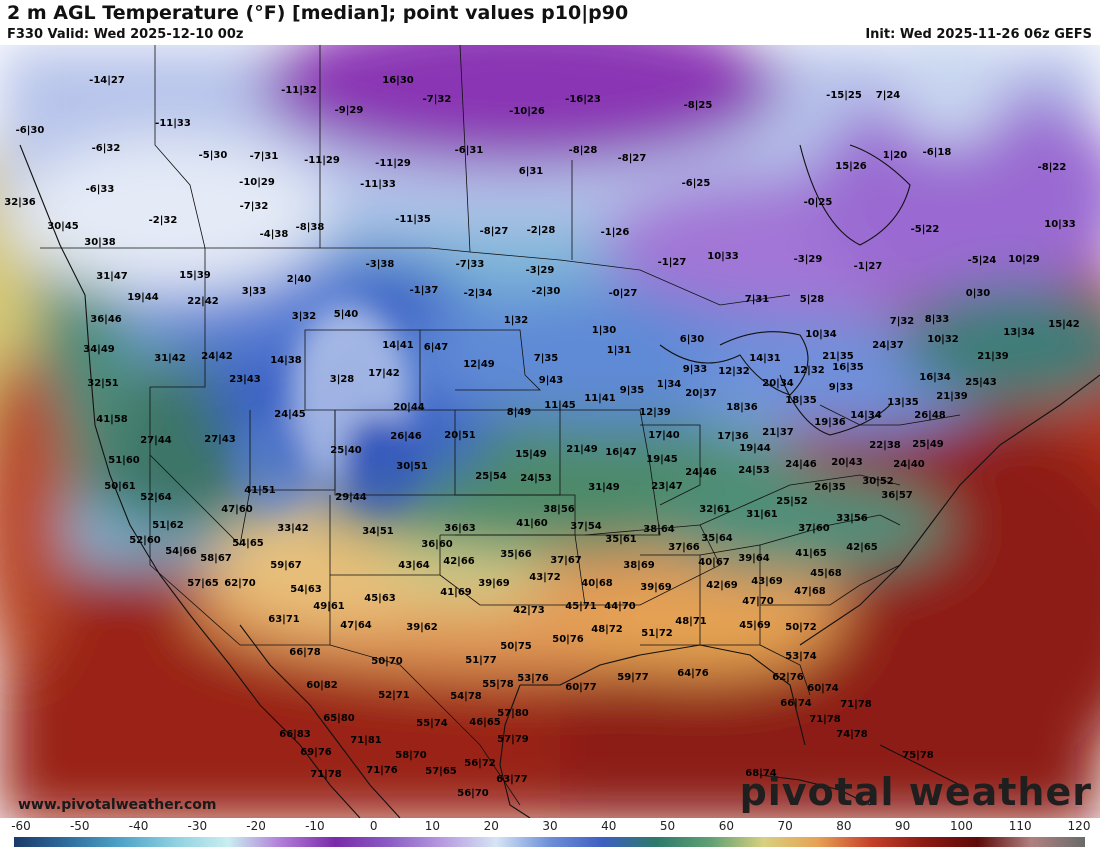  What do you see at coordinates (99, 349) in the screenshot?
I see `point-value: 34|49` at bounding box center [99, 349].